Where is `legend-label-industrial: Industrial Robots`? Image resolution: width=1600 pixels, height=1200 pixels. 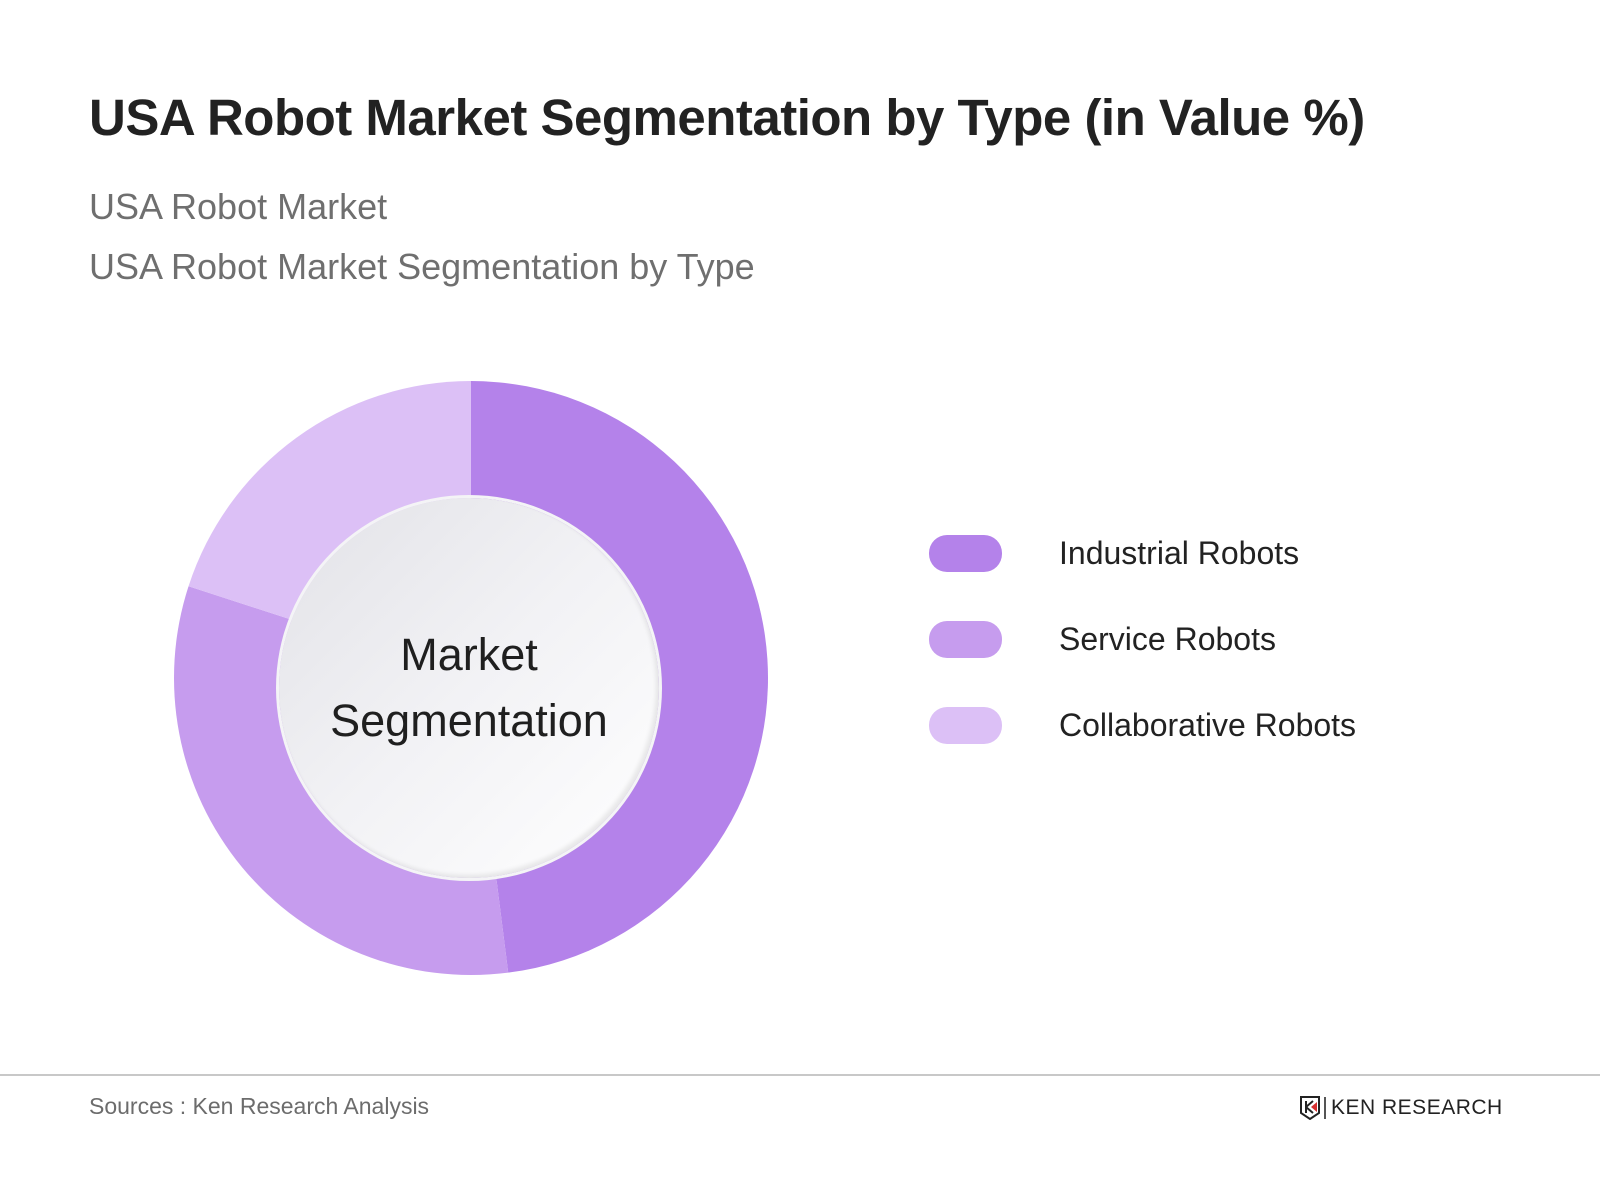 legend-label-industrial: Industrial Robots is located at coordinates (1179, 553).